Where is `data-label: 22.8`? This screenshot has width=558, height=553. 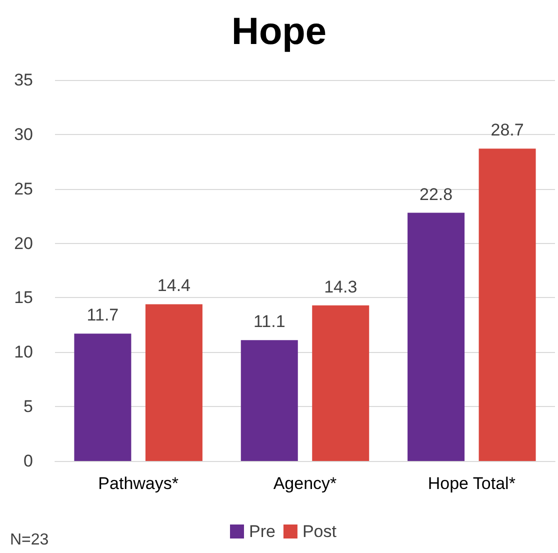
data-label: 22.8 is located at coordinates (436, 194).